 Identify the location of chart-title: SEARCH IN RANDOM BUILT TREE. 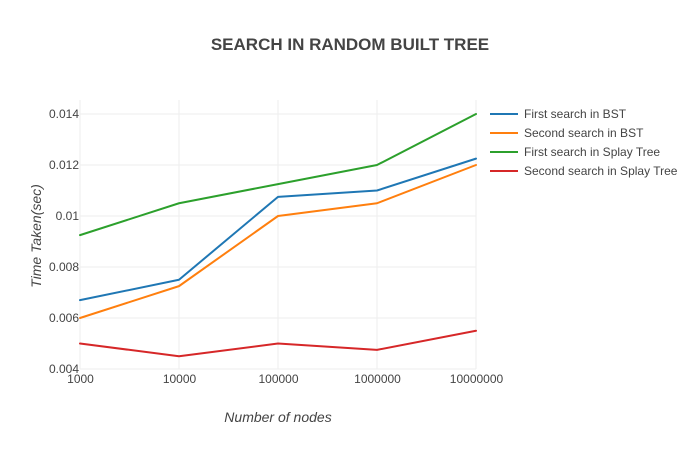
(350, 44).